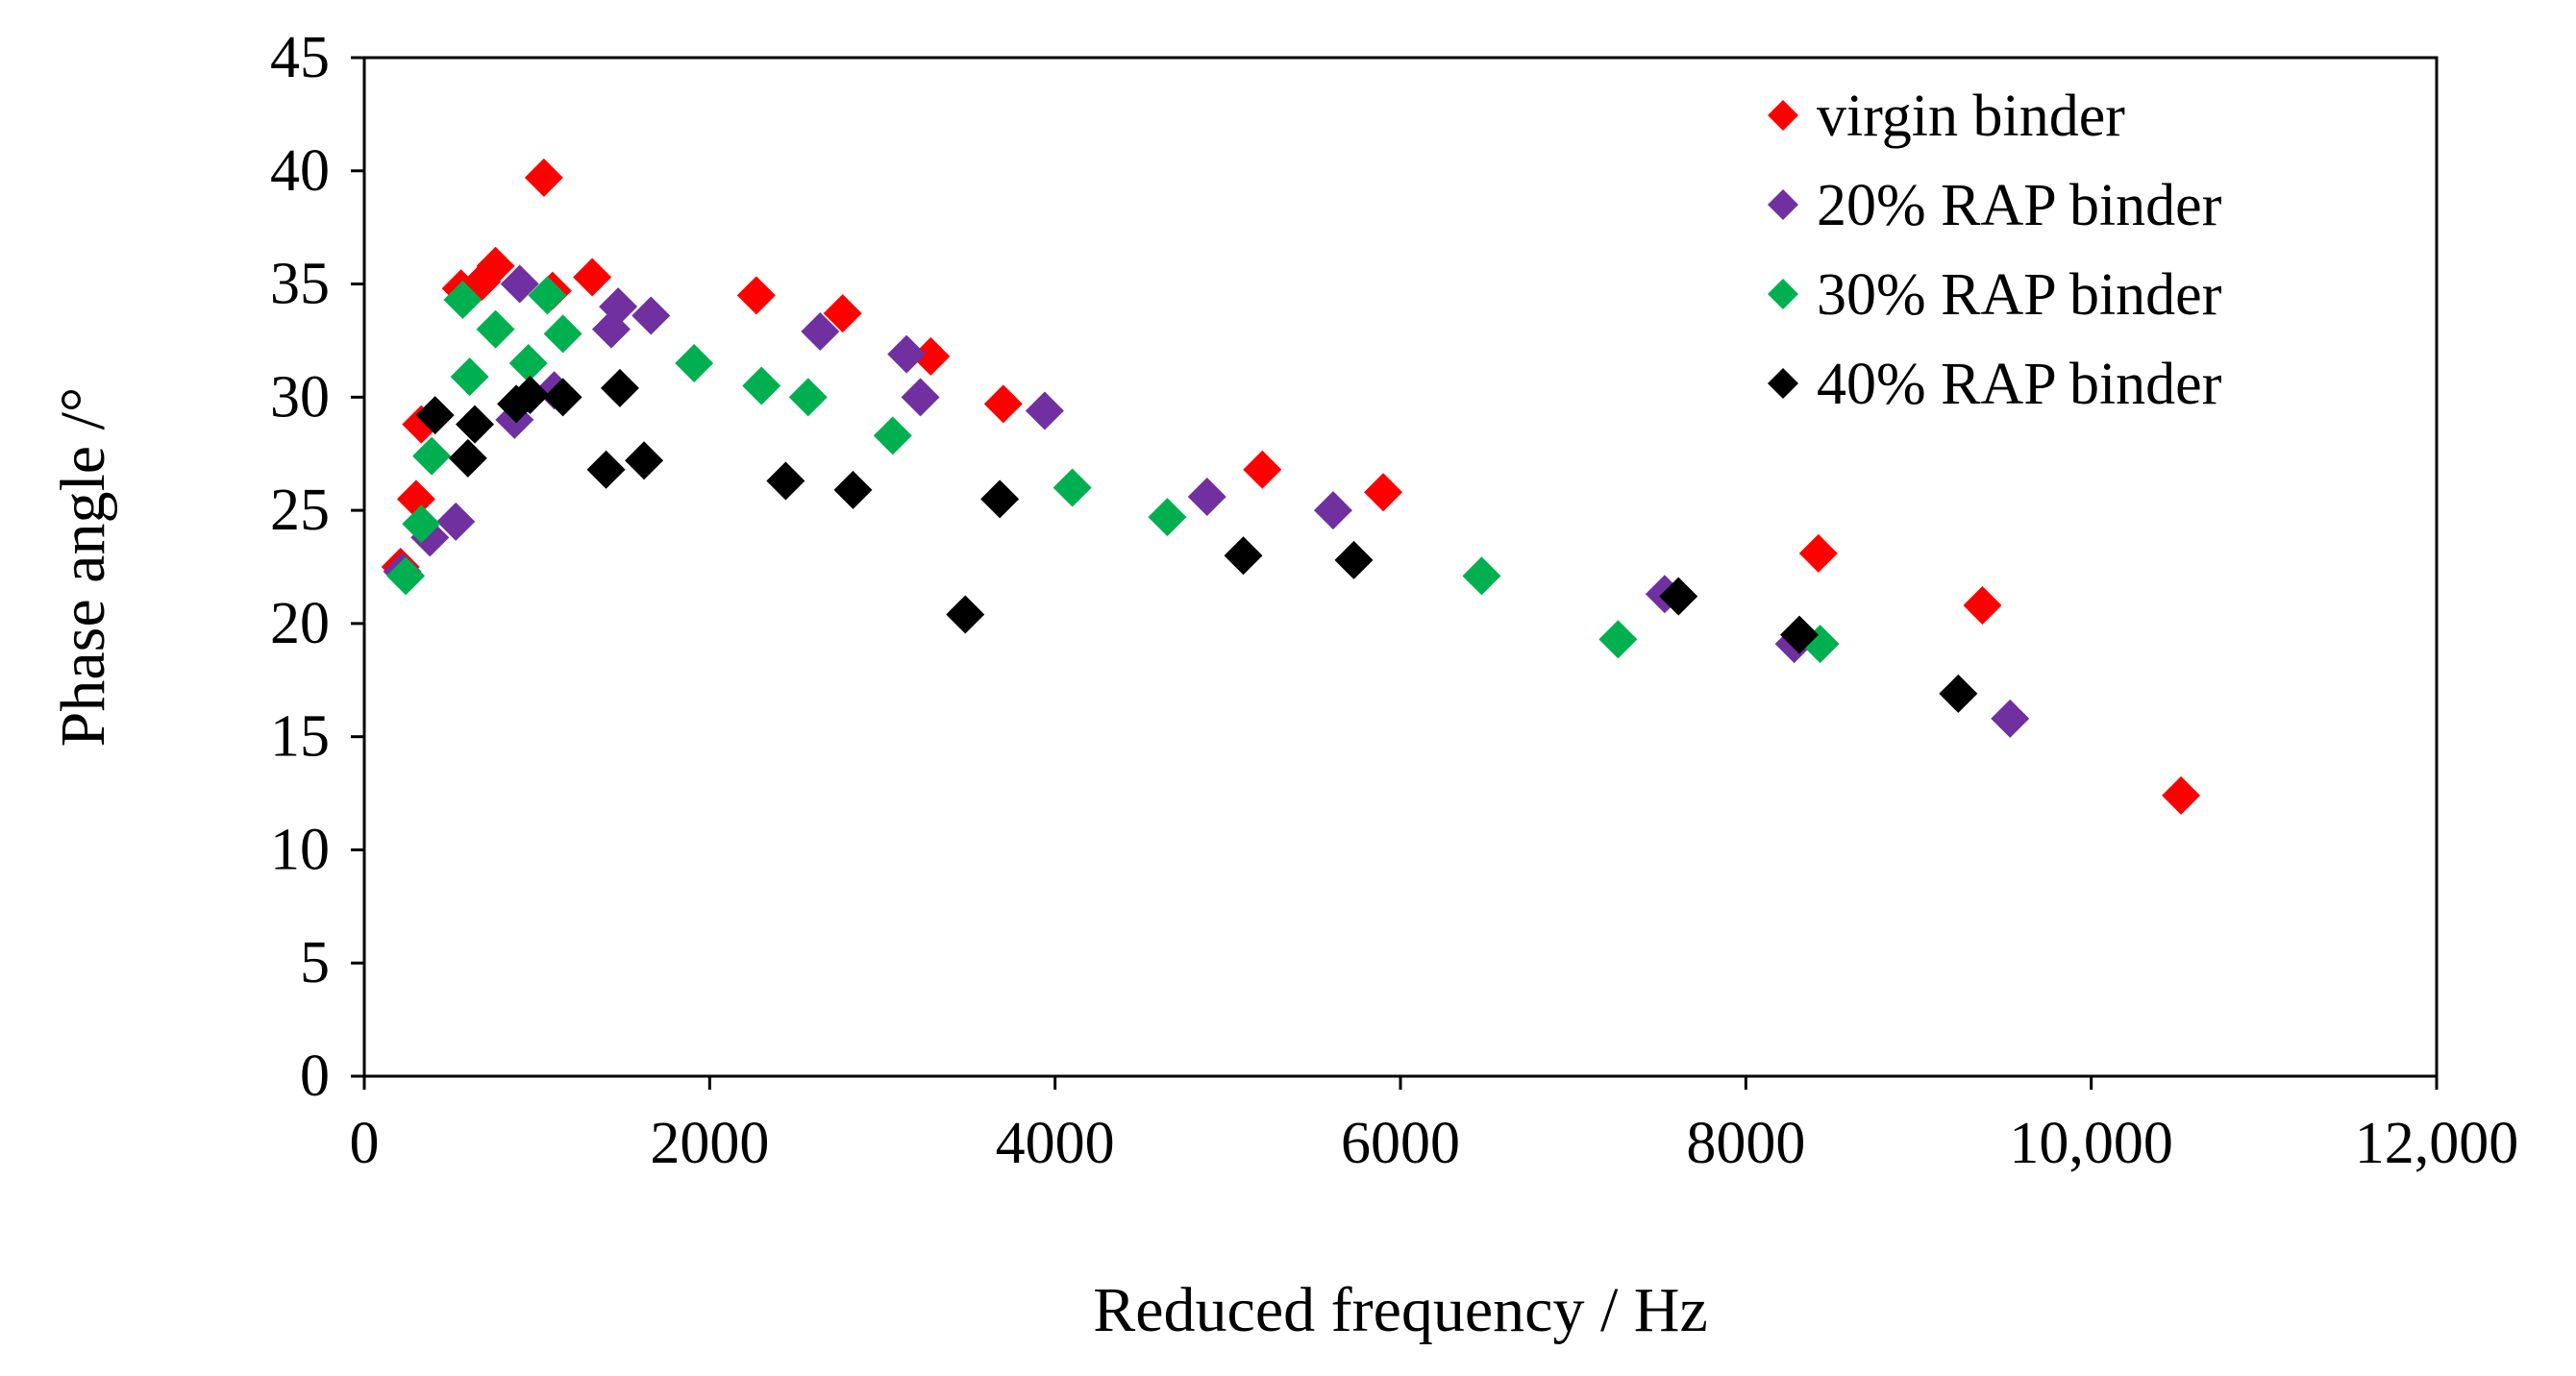 The image size is (2576, 1376). I want to click on x-tick-label: 0, so click(365, 1144).